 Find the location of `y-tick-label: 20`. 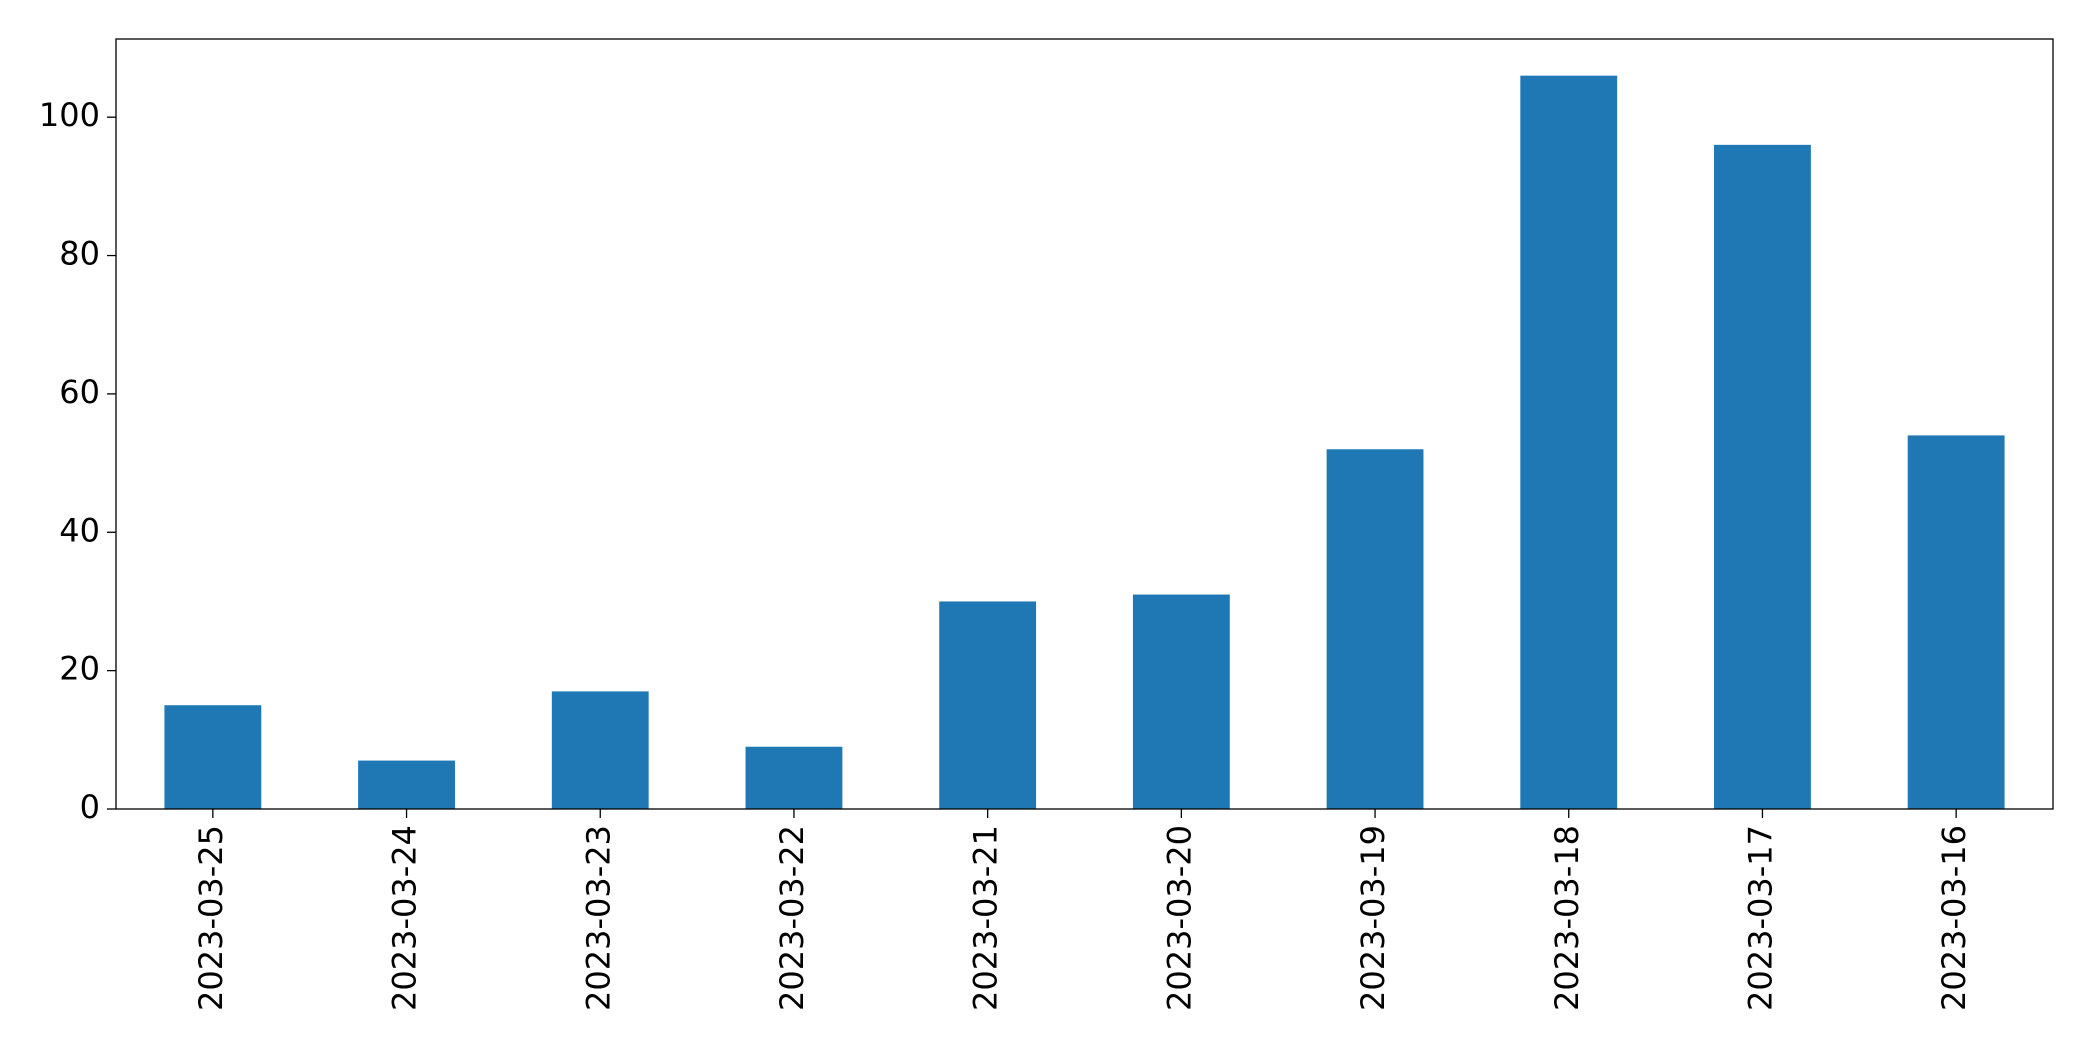

y-tick-label: 20 is located at coordinates (79, 669).